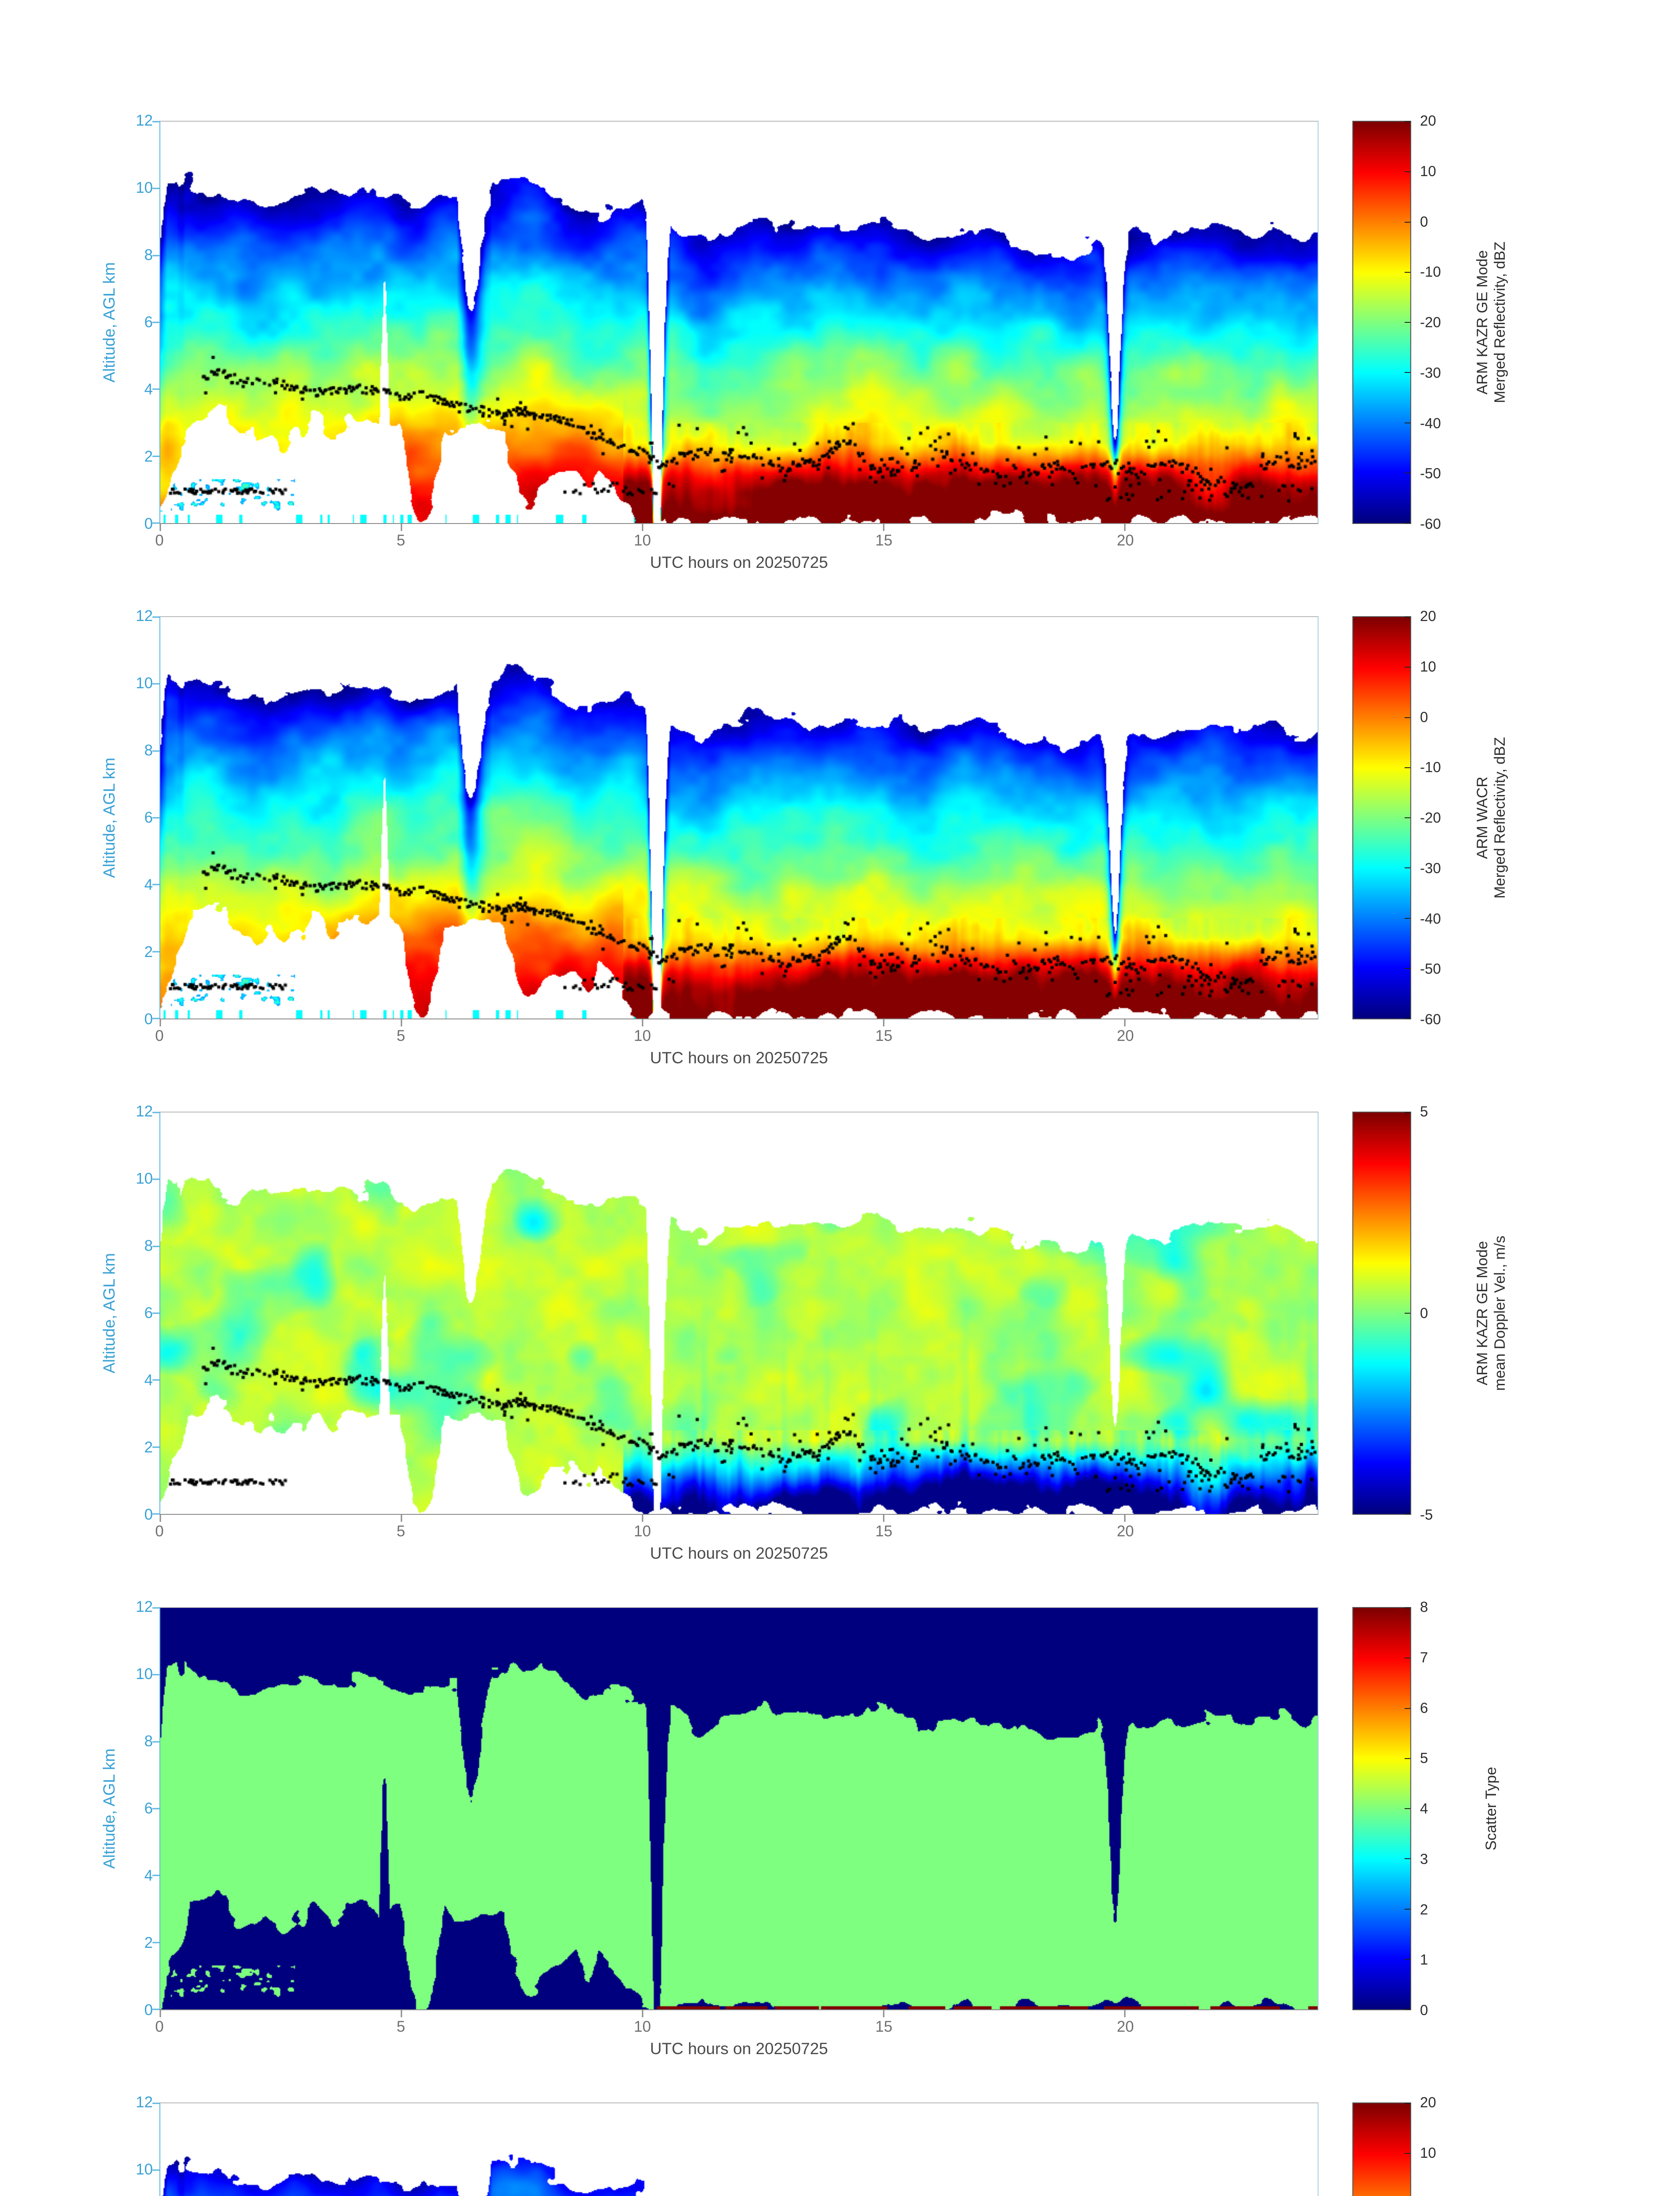  What do you see at coordinates (1424, 1758) in the screenshot?
I see `colorbar-tick-label: 5` at bounding box center [1424, 1758].